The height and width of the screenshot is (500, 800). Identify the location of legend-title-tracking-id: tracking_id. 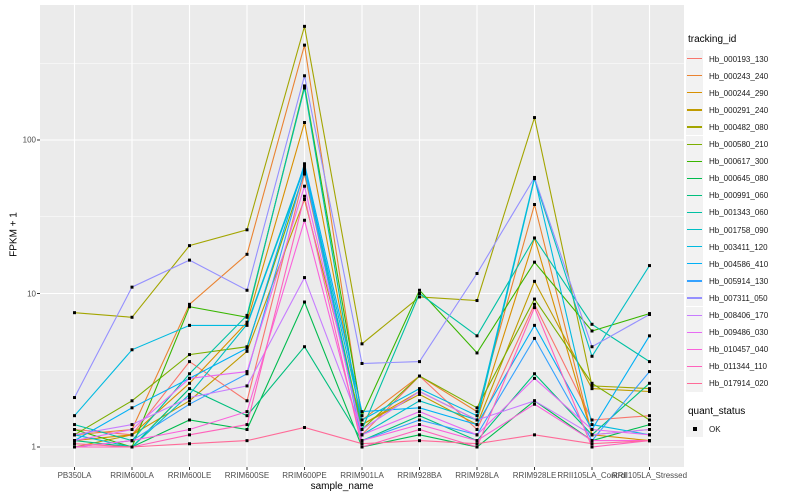
(712, 39).